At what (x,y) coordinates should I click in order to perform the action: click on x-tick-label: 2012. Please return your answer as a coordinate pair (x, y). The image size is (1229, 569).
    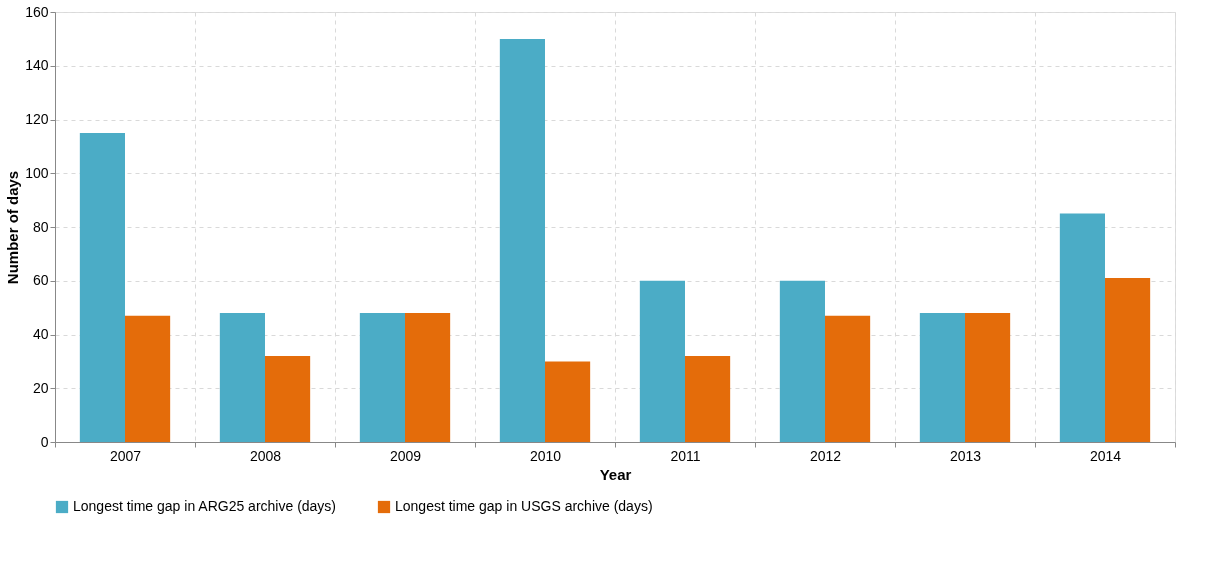
    Looking at the image, I should click on (825, 455).